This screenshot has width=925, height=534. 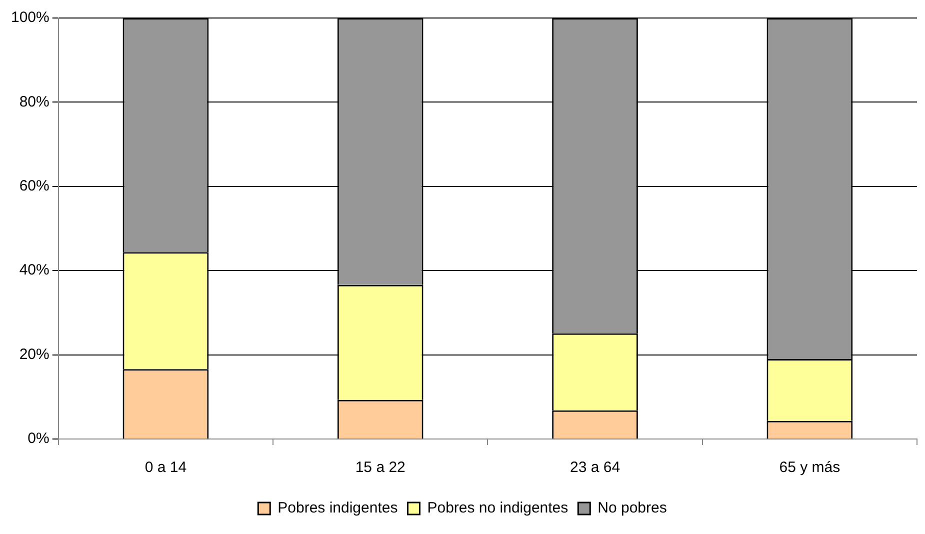 What do you see at coordinates (34, 270) in the screenshot?
I see `y-tick-label: 40%` at bounding box center [34, 270].